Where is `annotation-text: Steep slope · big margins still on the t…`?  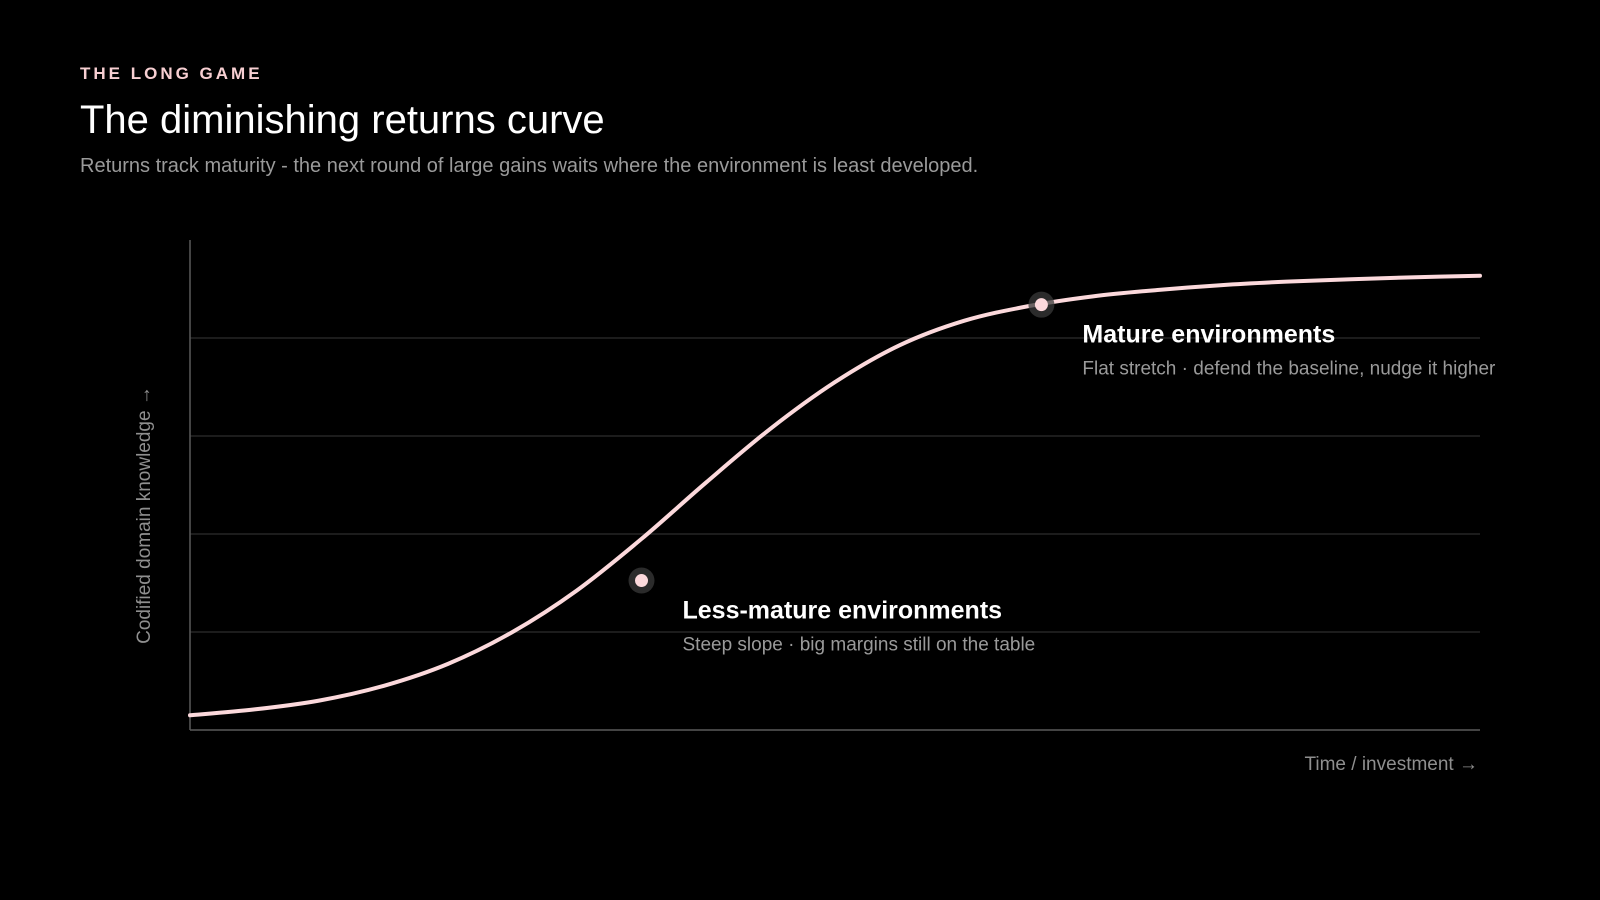
annotation-text: Steep slope · big margins still on the t… is located at coordinates (859, 645).